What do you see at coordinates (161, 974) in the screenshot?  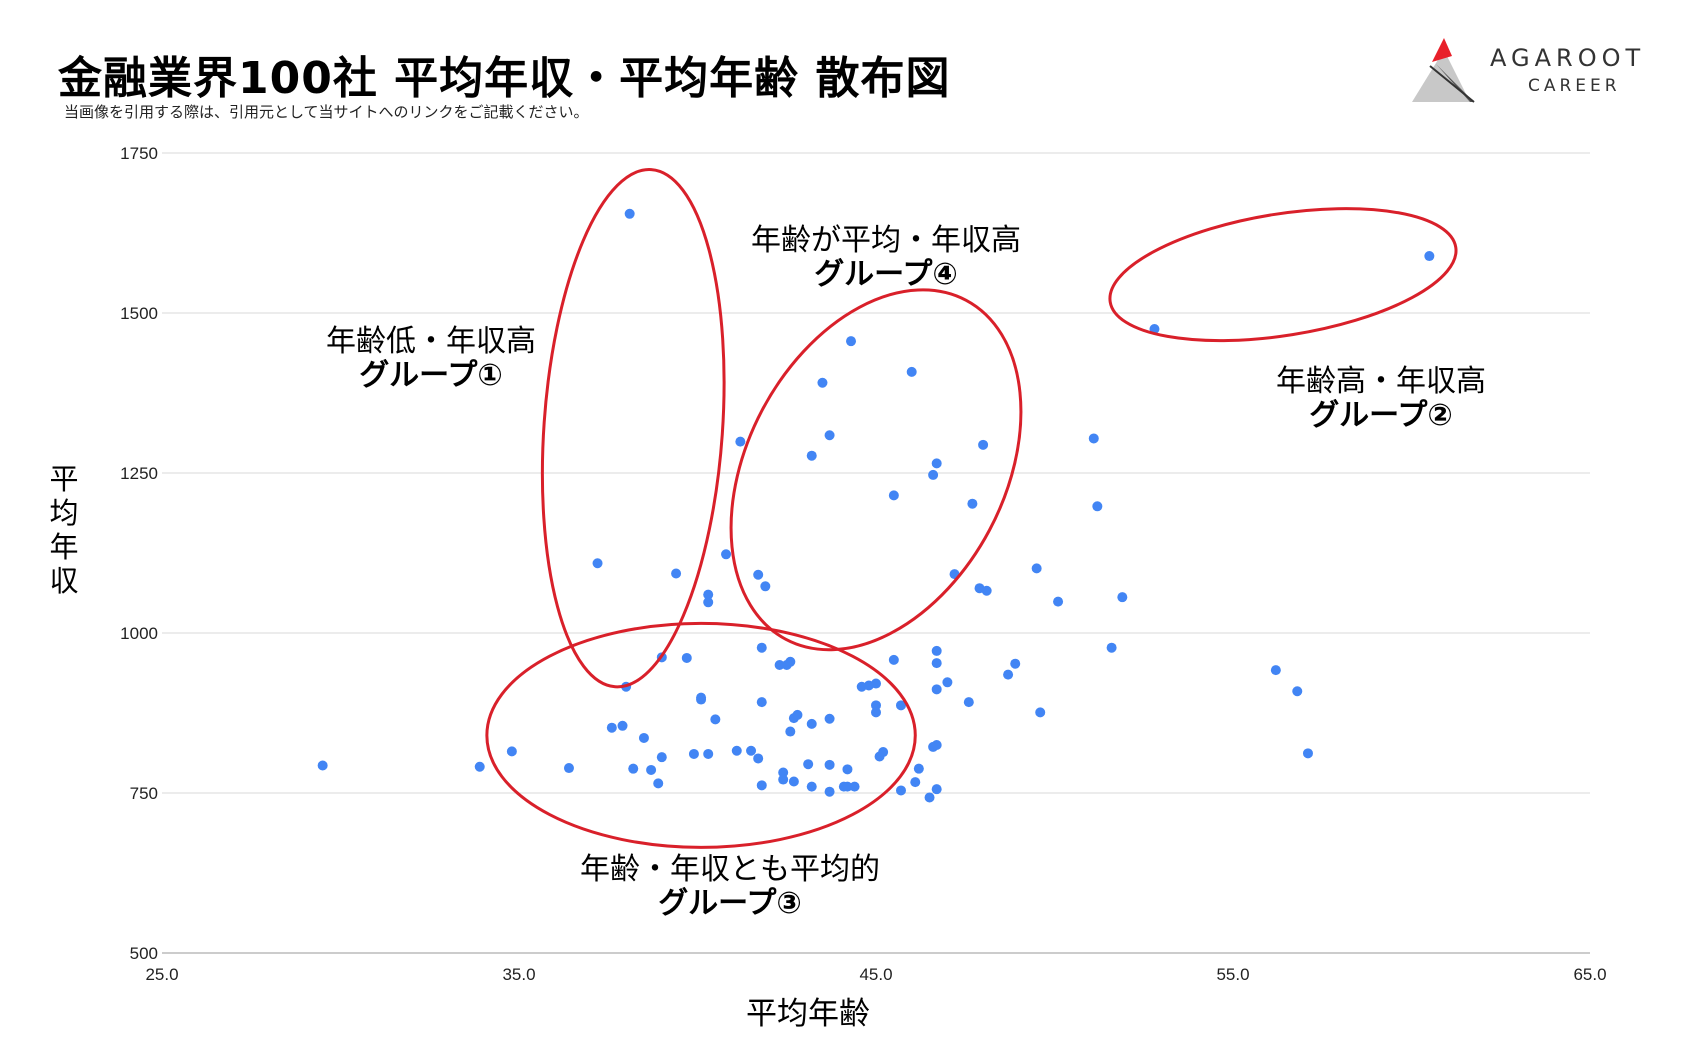 I see `x-tick-label: 25.0` at bounding box center [161, 974].